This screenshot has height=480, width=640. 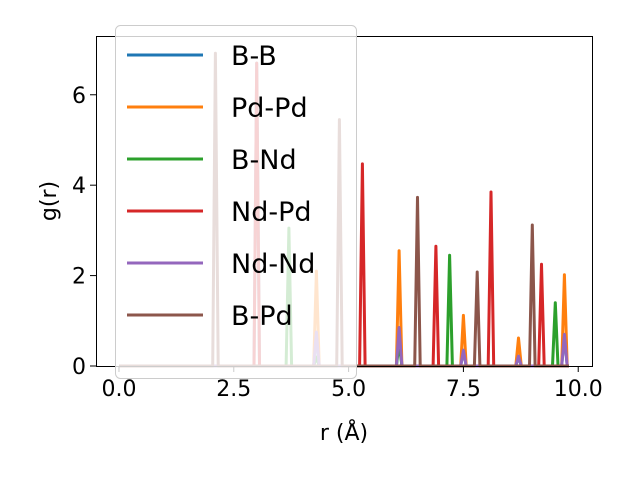 I want to click on y-tick-label: 4, so click(x=79, y=186).